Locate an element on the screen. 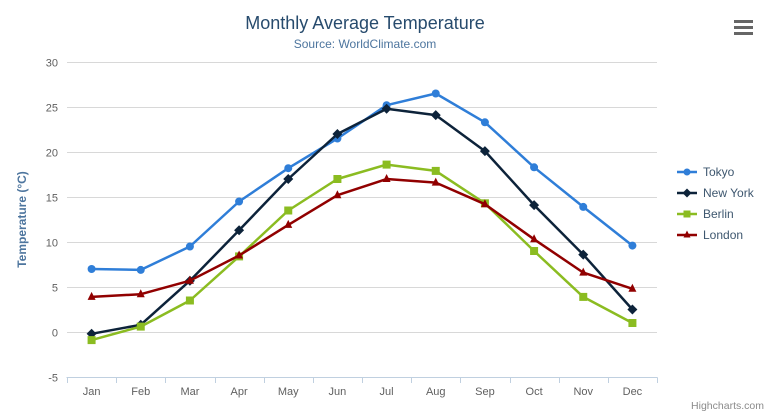 The image size is (769, 416). berlin-legend-marker-icon is located at coordinates (687, 213).